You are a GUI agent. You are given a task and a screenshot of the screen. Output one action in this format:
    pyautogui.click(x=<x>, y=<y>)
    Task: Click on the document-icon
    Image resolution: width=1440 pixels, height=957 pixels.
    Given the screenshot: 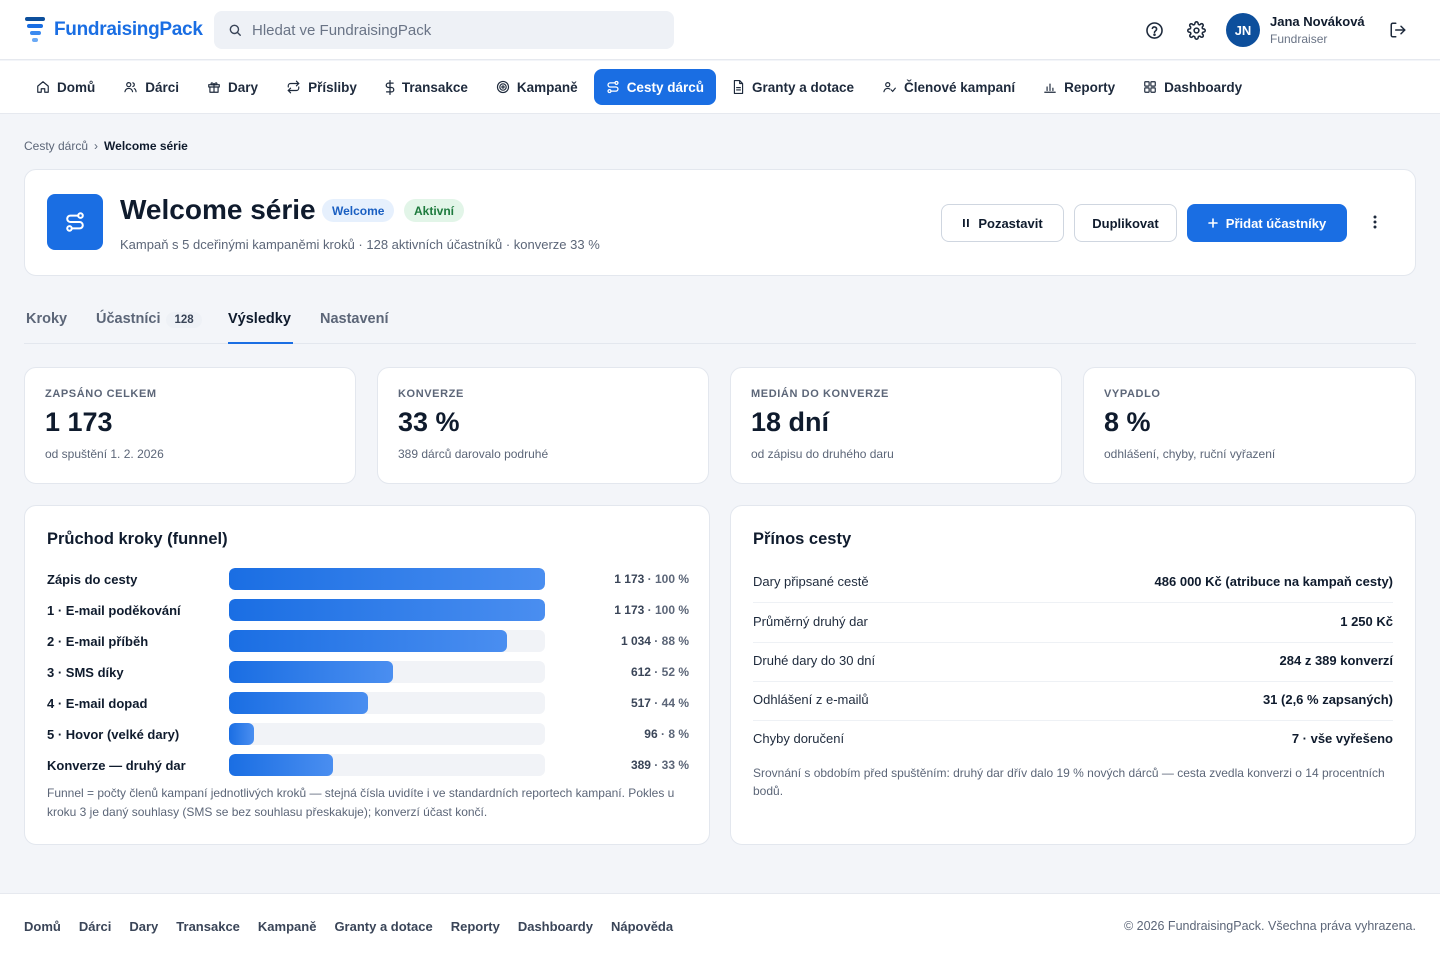 What is the action you would take?
    pyautogui.click(x=738, y=87)
    